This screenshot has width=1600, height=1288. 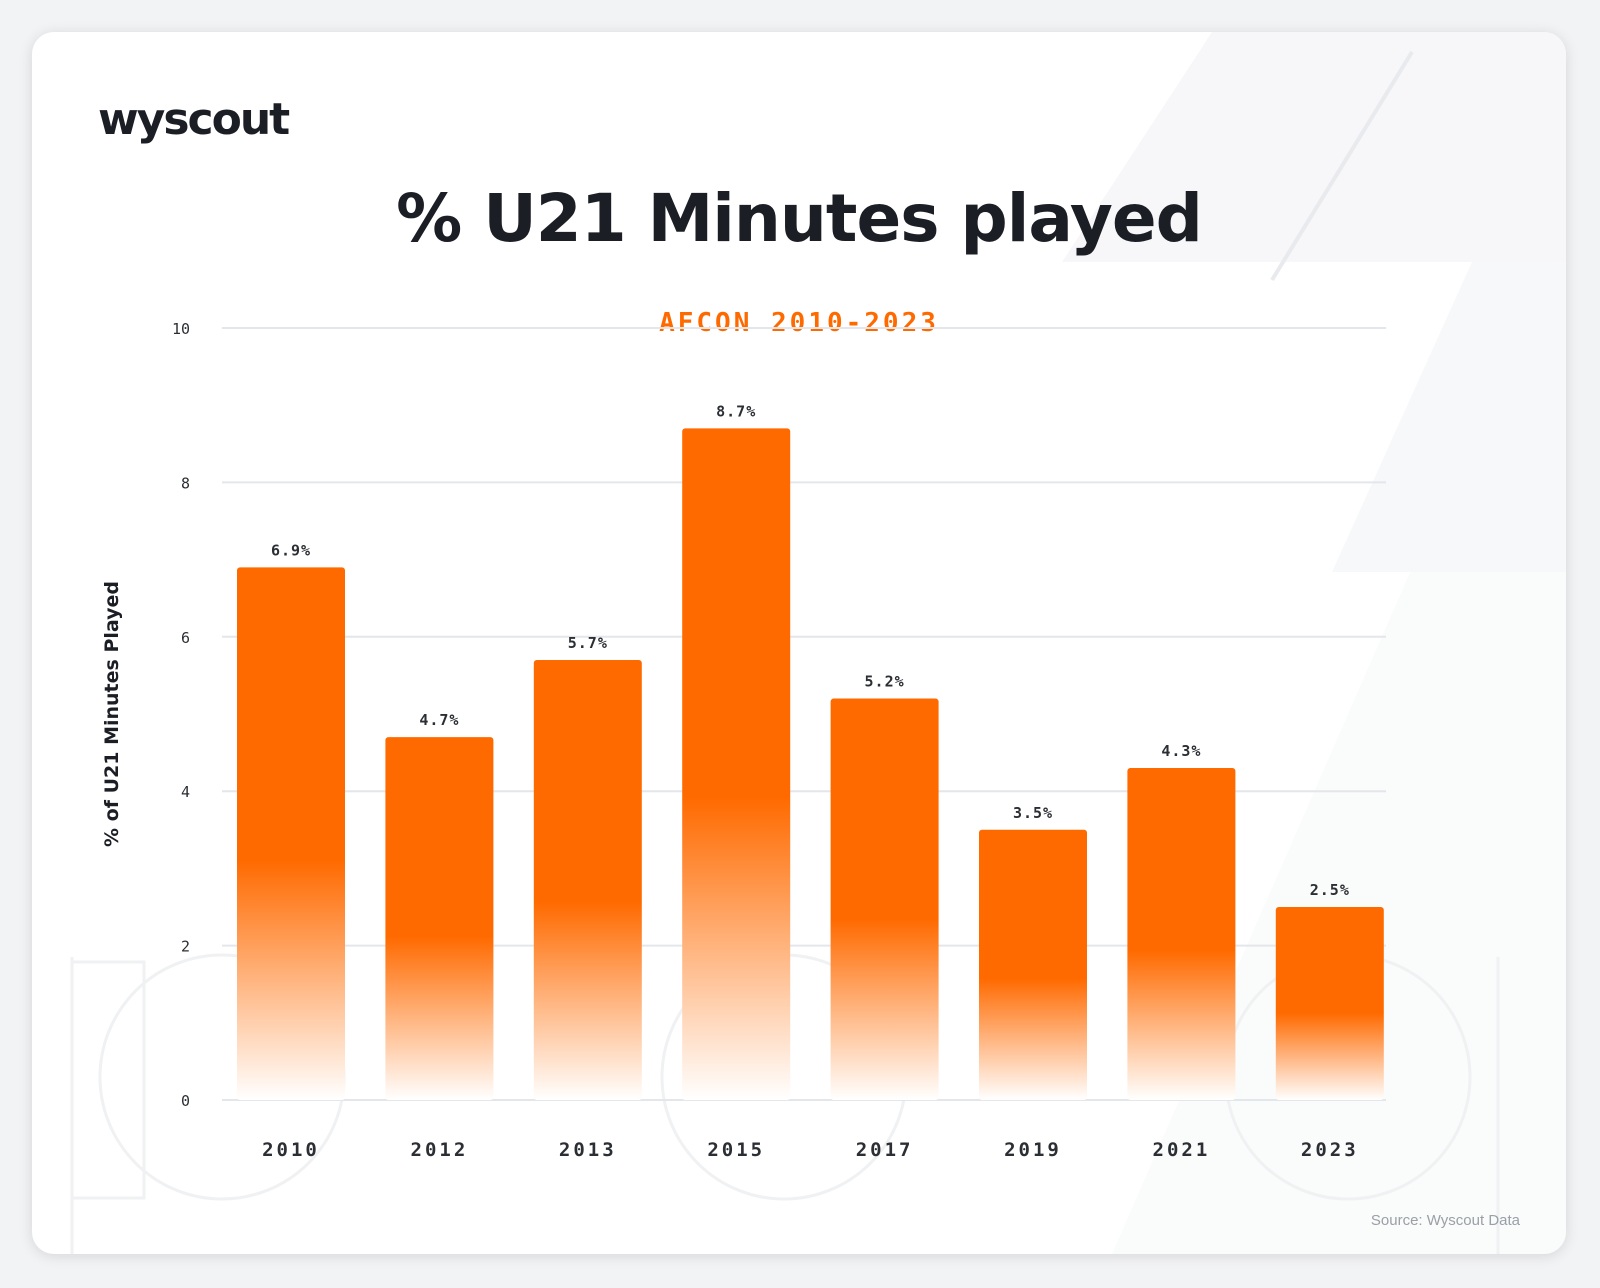 What do you see at coordinates (884, 899) in the screenshot?
I see `bar-2017` at bounding box center [884, 899].